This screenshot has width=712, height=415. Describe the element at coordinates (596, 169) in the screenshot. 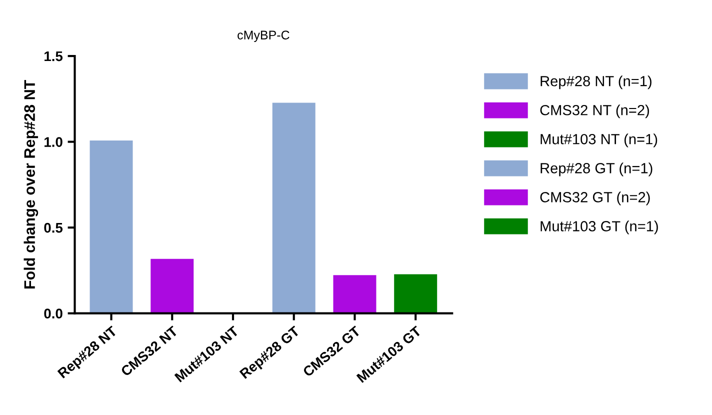

I see `legend-label: Rep#28 GT (n=1)` at that location.